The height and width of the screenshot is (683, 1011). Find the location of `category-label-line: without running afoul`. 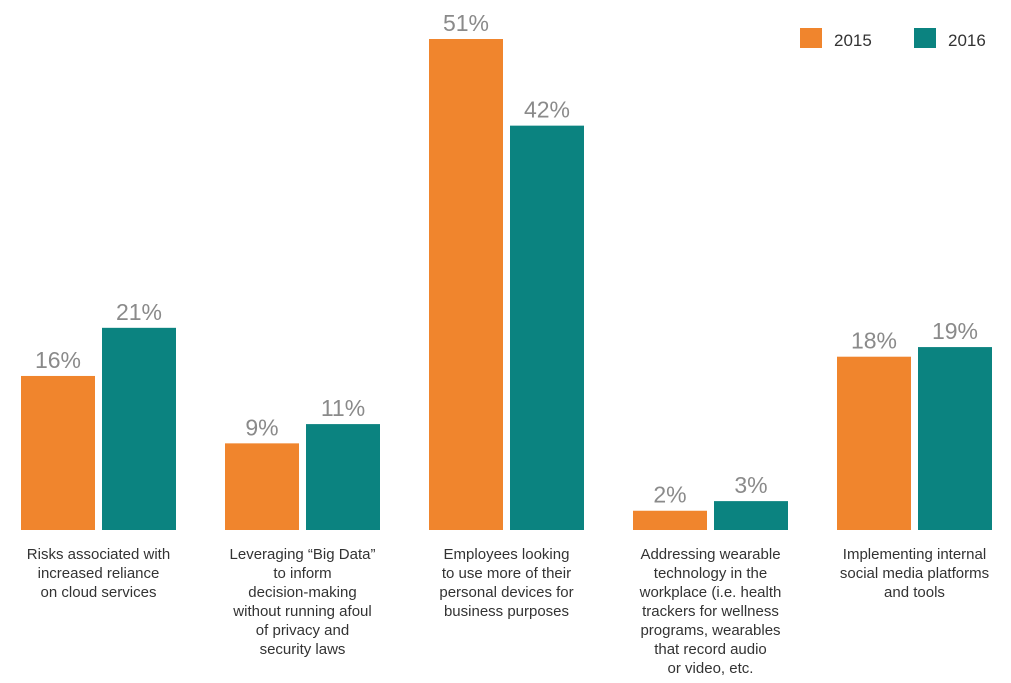

category-label-line: without running afoul is located at coordinates (302, 611).